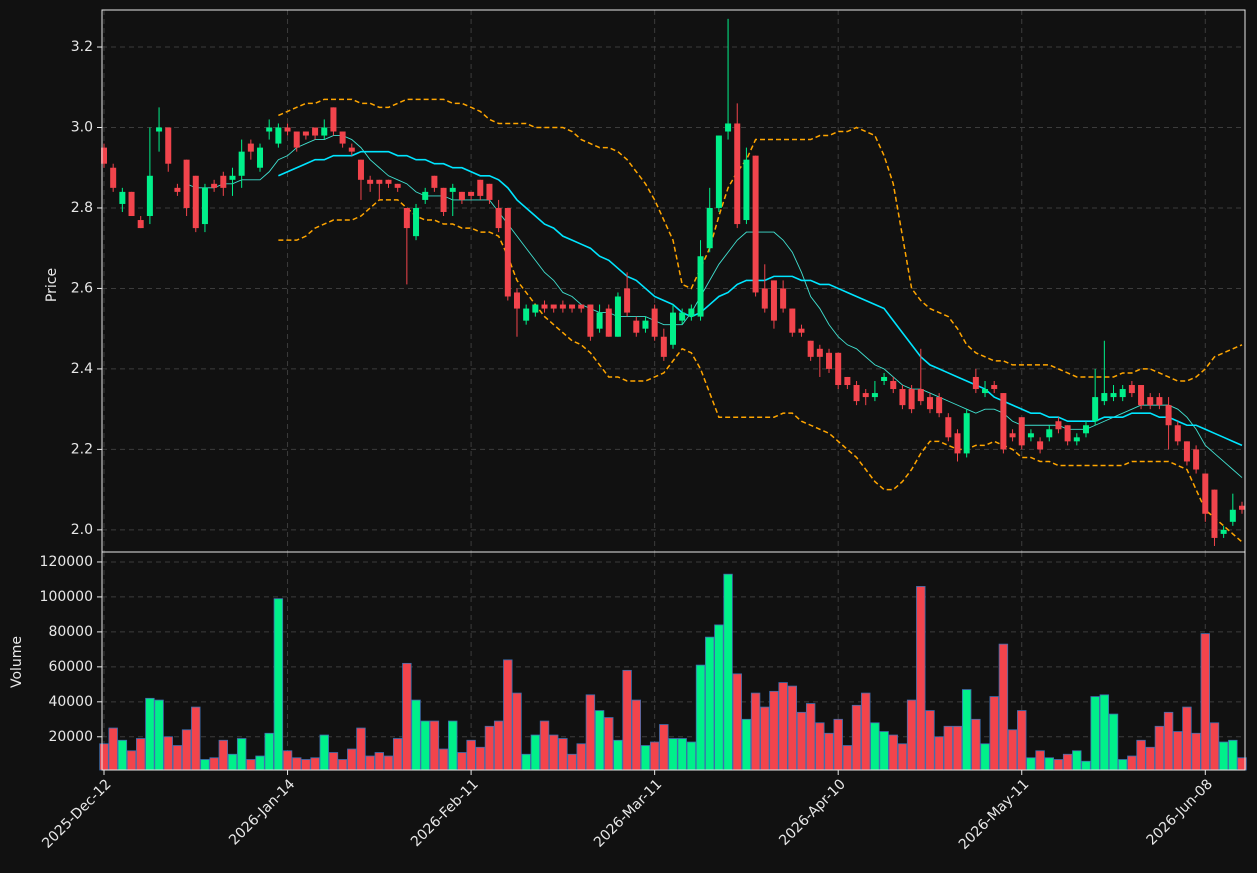 The height and width of the screenshot is (873, 1257). What do you see at coordinates (66, 597) in the screenshot?
I see `y-tick-label: 100000` at bounding box center [66, 597].